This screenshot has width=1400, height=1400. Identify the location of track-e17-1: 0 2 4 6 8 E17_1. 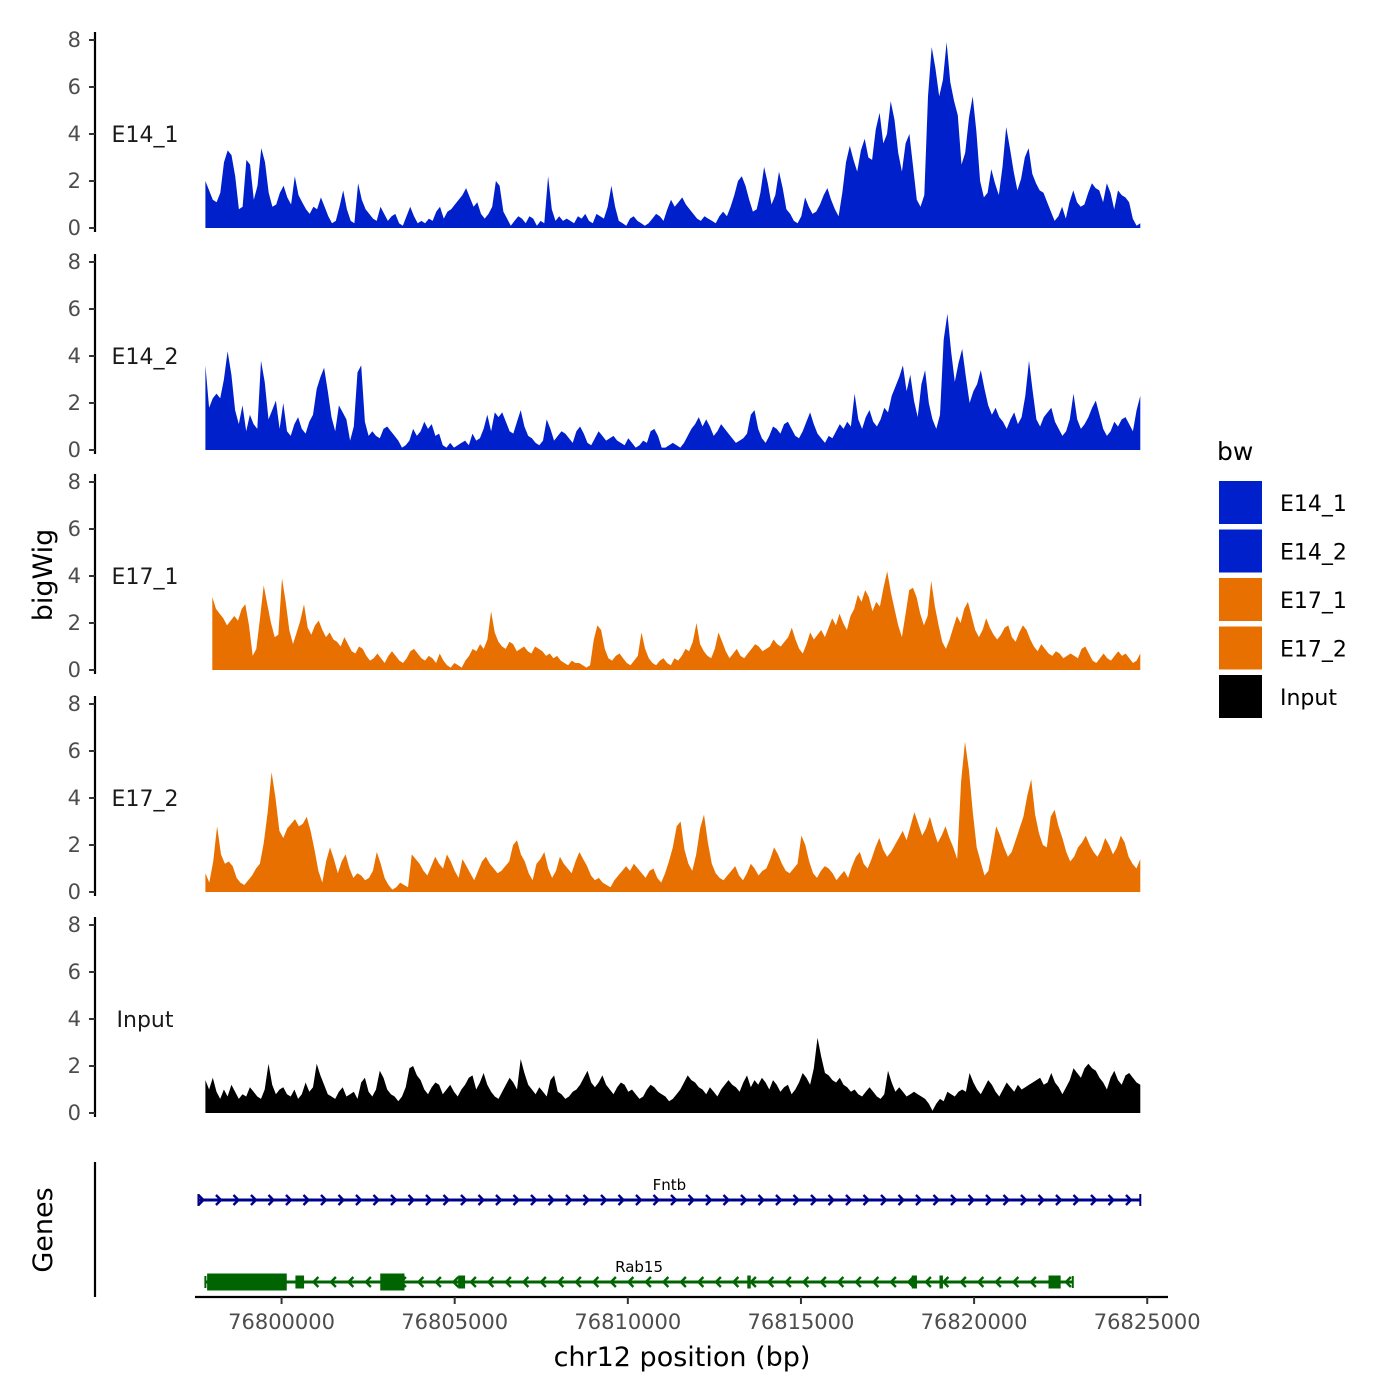
(604, 576).